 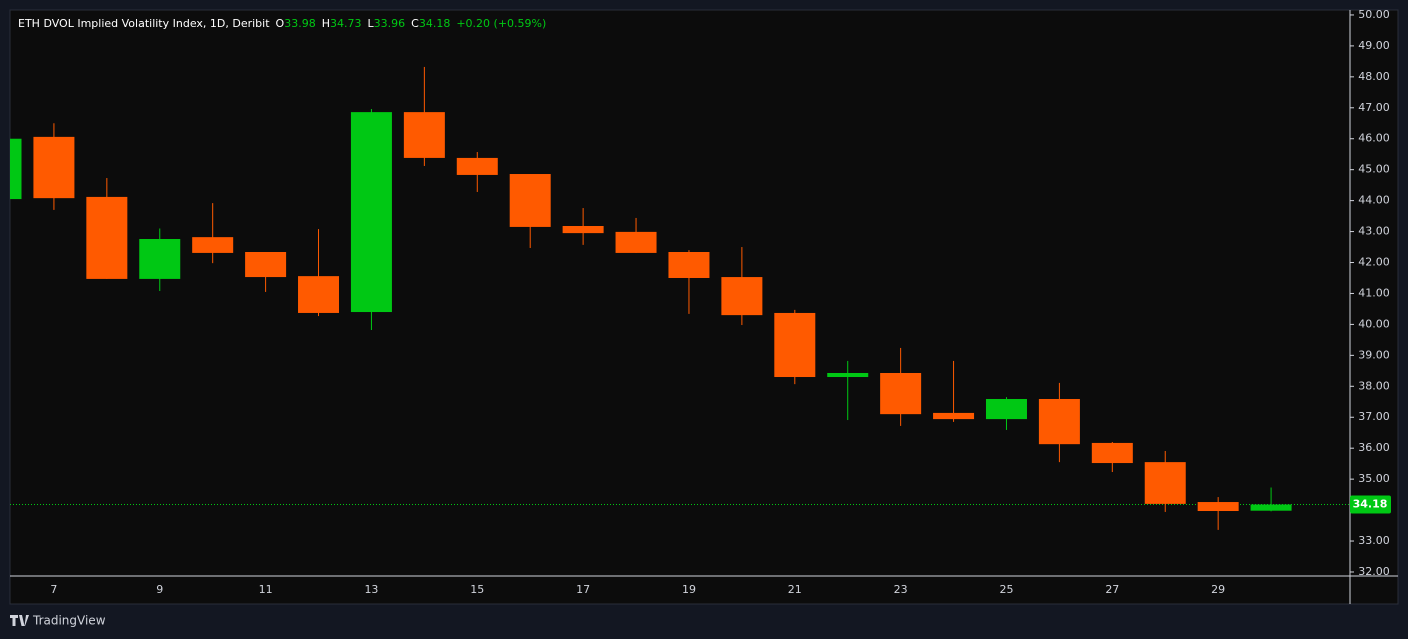 I want to click on last-price-label: 34.18, so click(x=1370, y=504).